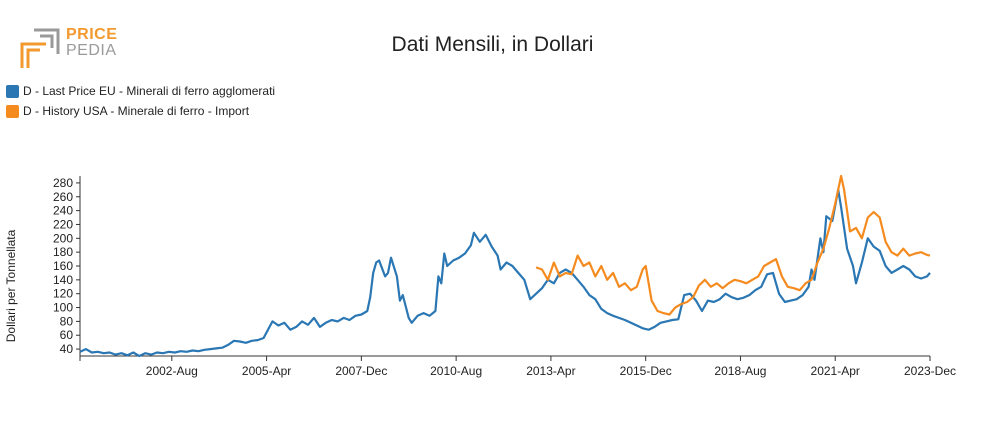 The image size is (985, 430). What do you see at coordinates (92, 34) in the screenshot?
I see `logo-text-price: PRICE` at bounding box center [92, 34].